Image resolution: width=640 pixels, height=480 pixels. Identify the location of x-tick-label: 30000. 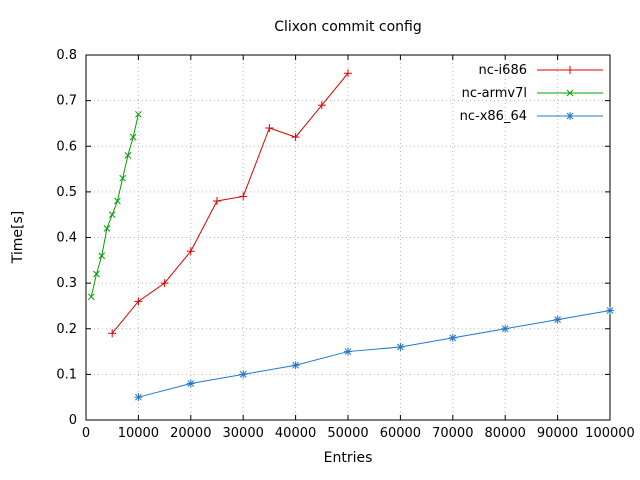
(243, 433).